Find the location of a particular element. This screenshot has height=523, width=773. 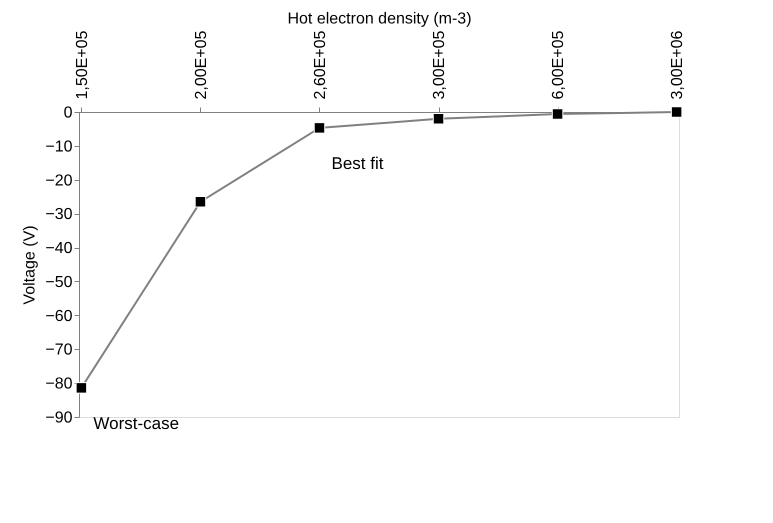

y-tick-label: −40 is located at coordinates (59, 249).